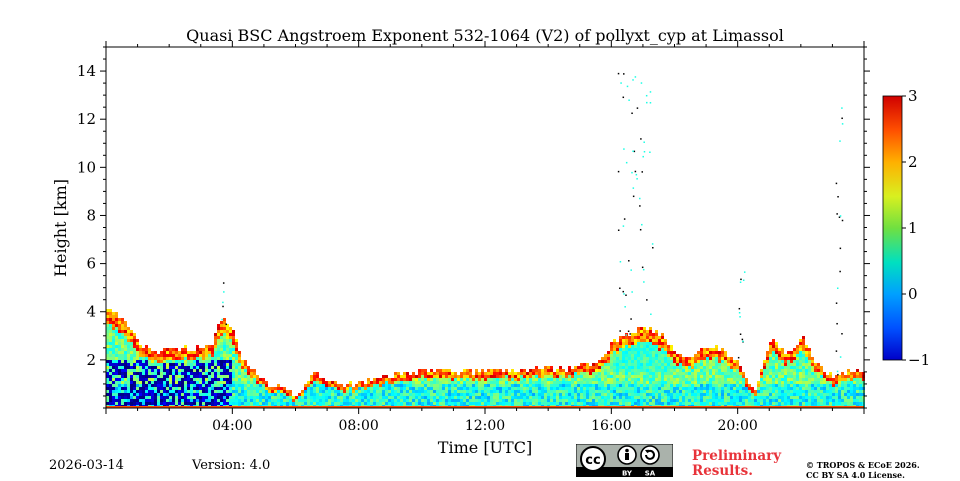 The height and width of the screenshot is (481, 960). I want to click on by-label: BY, so click(627, 474).